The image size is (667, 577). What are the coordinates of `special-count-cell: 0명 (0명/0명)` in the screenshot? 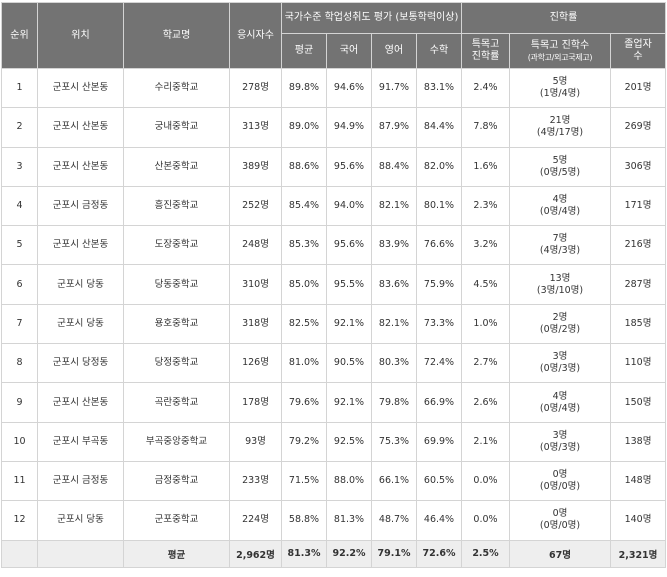 It's located at (560, 481).